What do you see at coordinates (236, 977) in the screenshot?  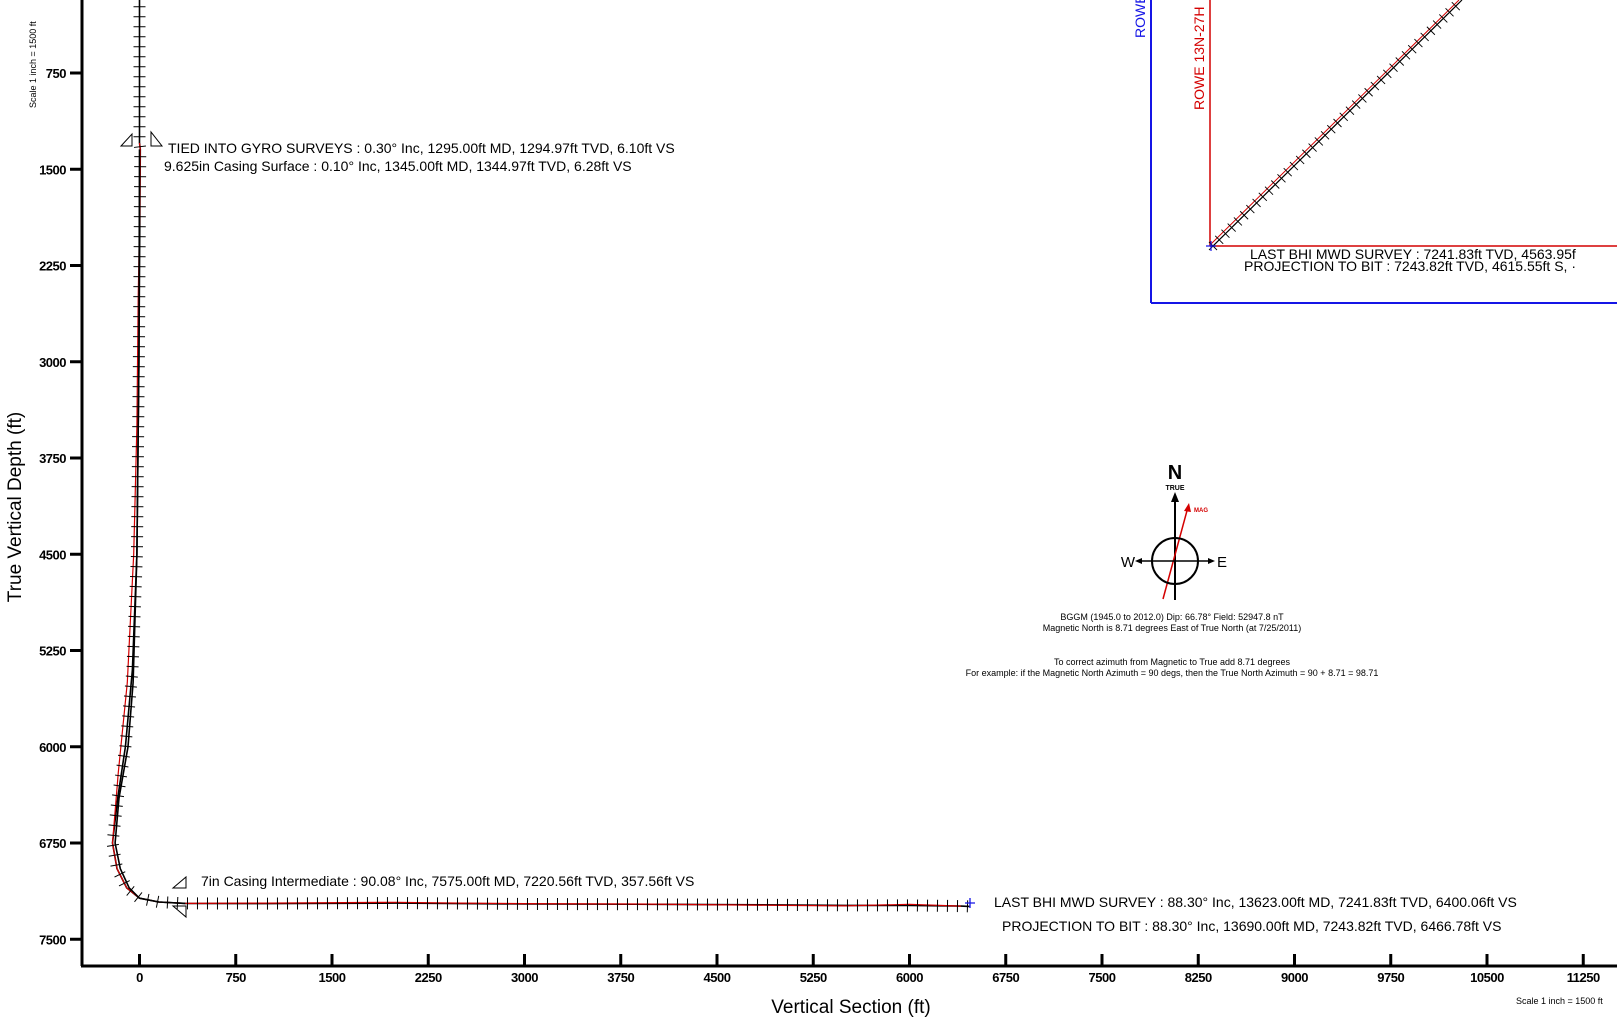 I see `x-tick-label: 750` at bounding box center [236, 977].